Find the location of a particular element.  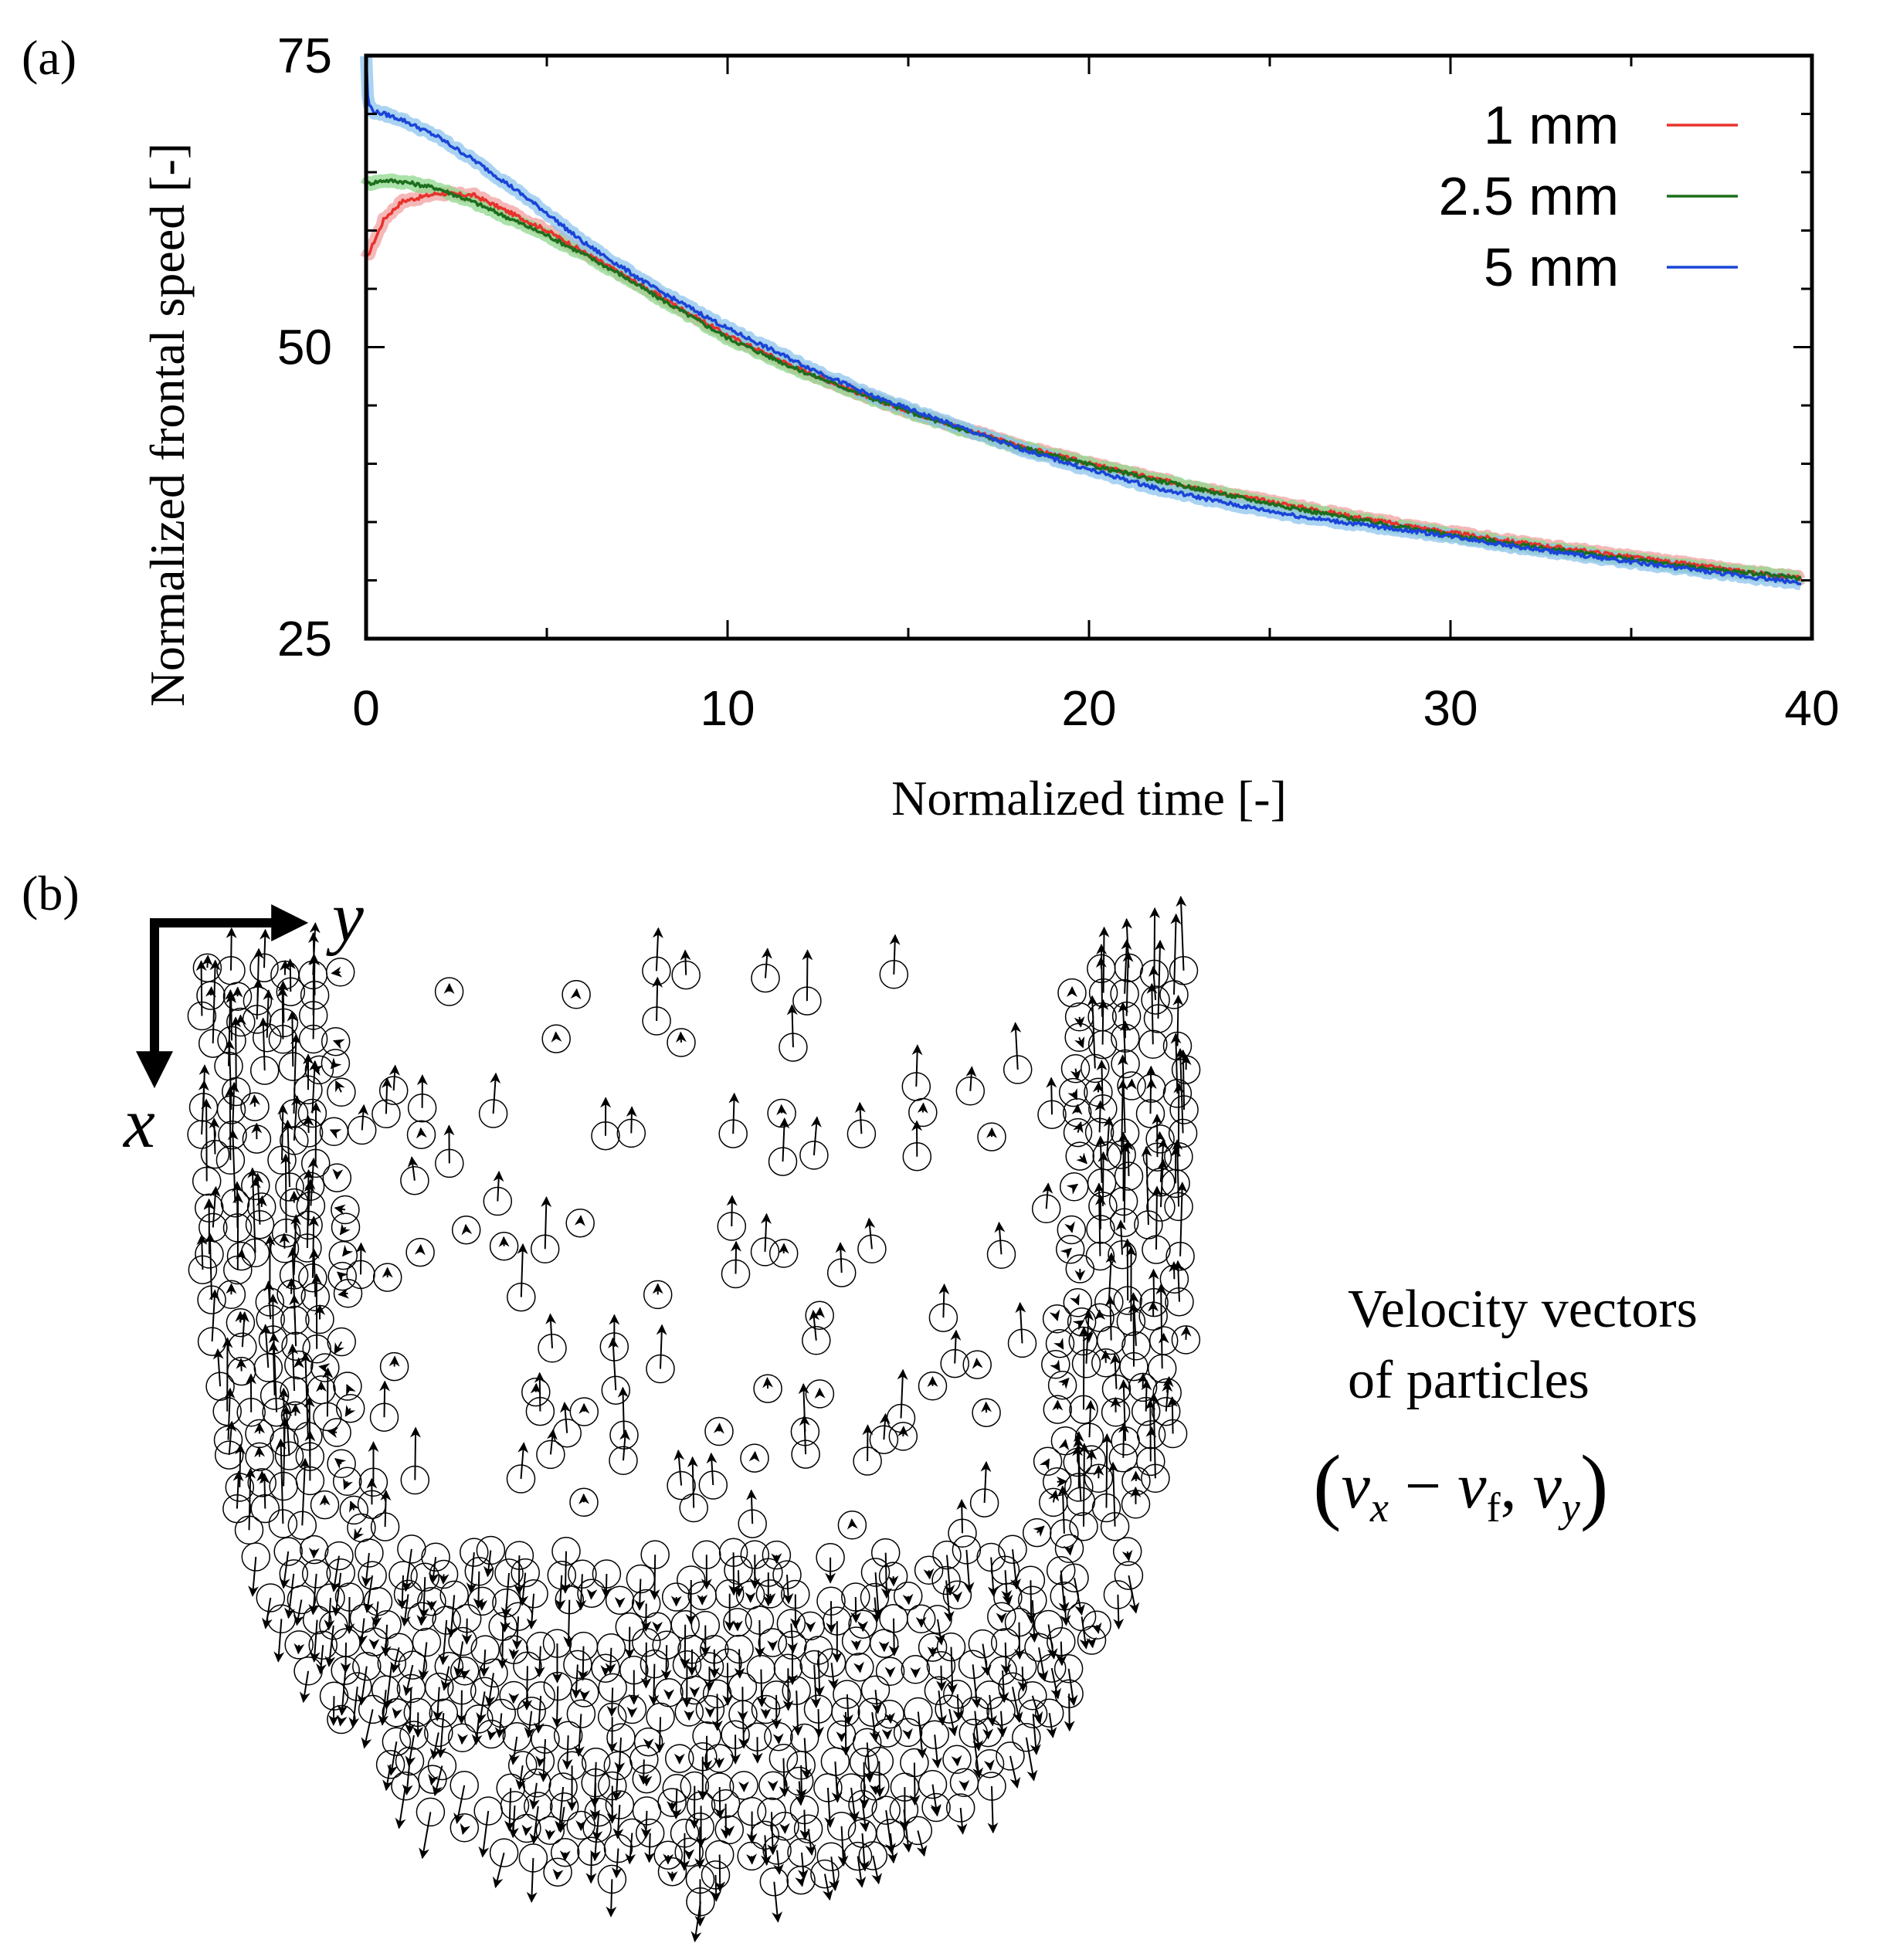

x-tick-label: 20 is located at coordinates (1088, 708).